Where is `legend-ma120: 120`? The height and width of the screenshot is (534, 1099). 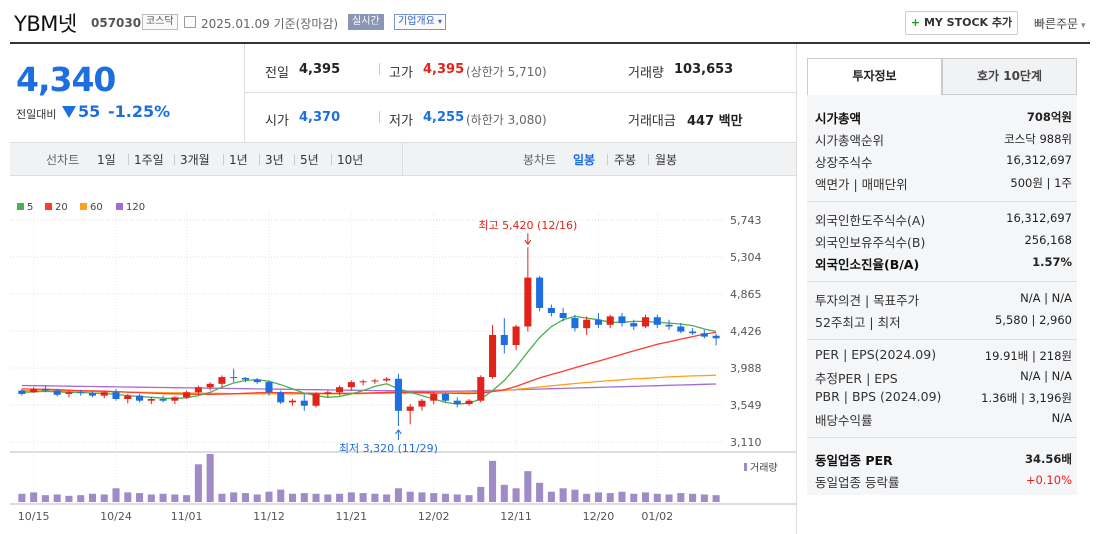 legend-ma120: 120 is located at coordinates (130, 207).